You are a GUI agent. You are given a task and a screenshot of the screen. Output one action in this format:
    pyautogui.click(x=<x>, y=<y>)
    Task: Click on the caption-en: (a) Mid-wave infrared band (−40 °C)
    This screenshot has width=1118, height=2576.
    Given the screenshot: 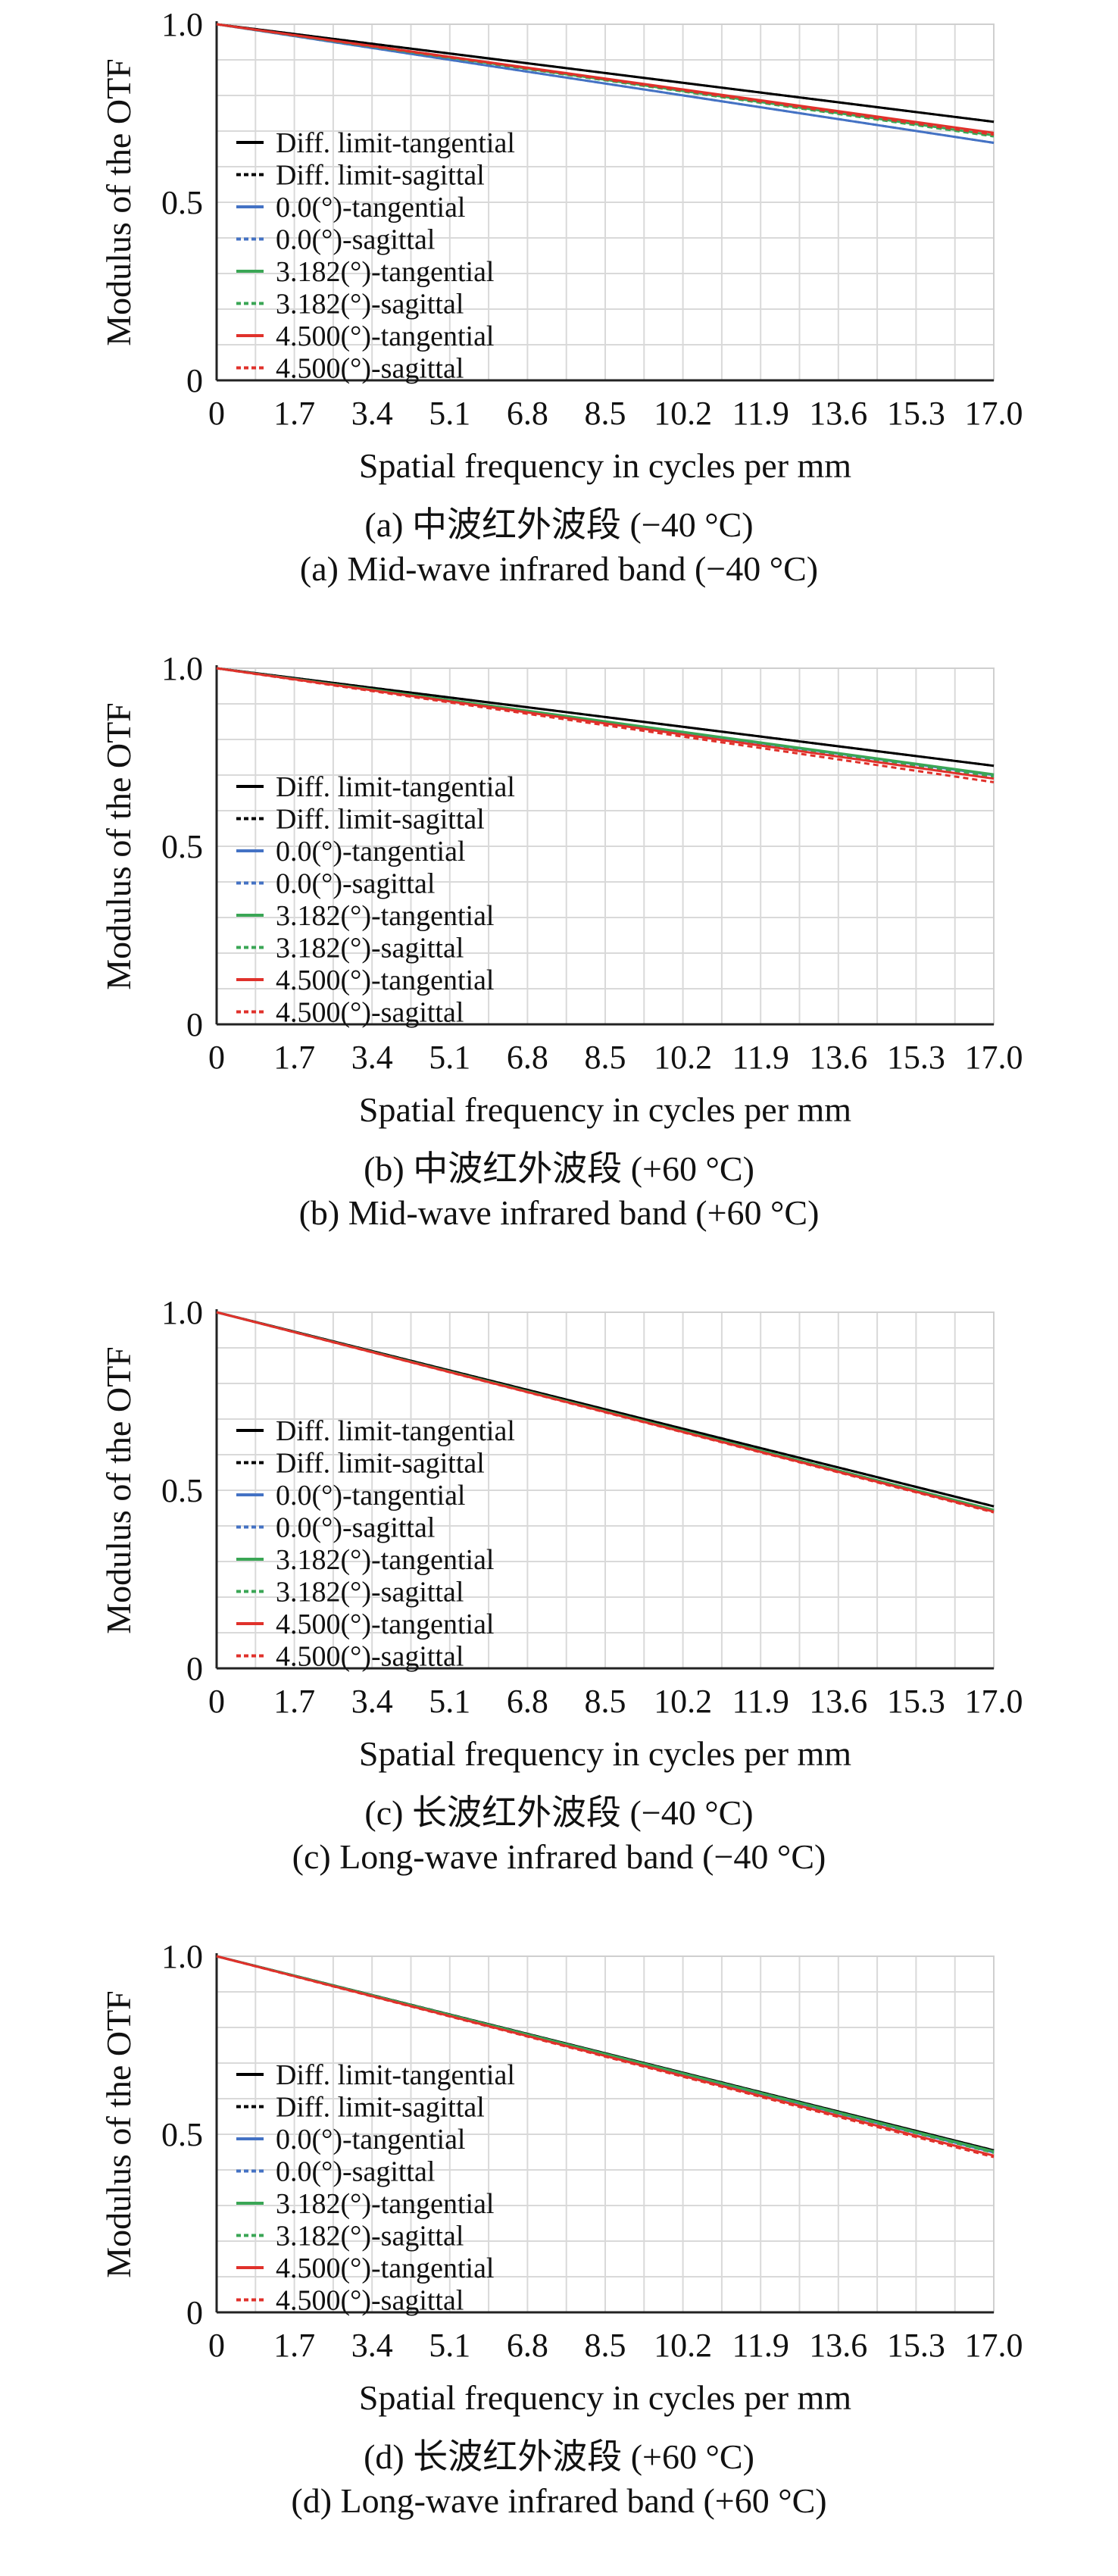 What is the action you would take?
    pyautogui.click(x=559, y=569)
    